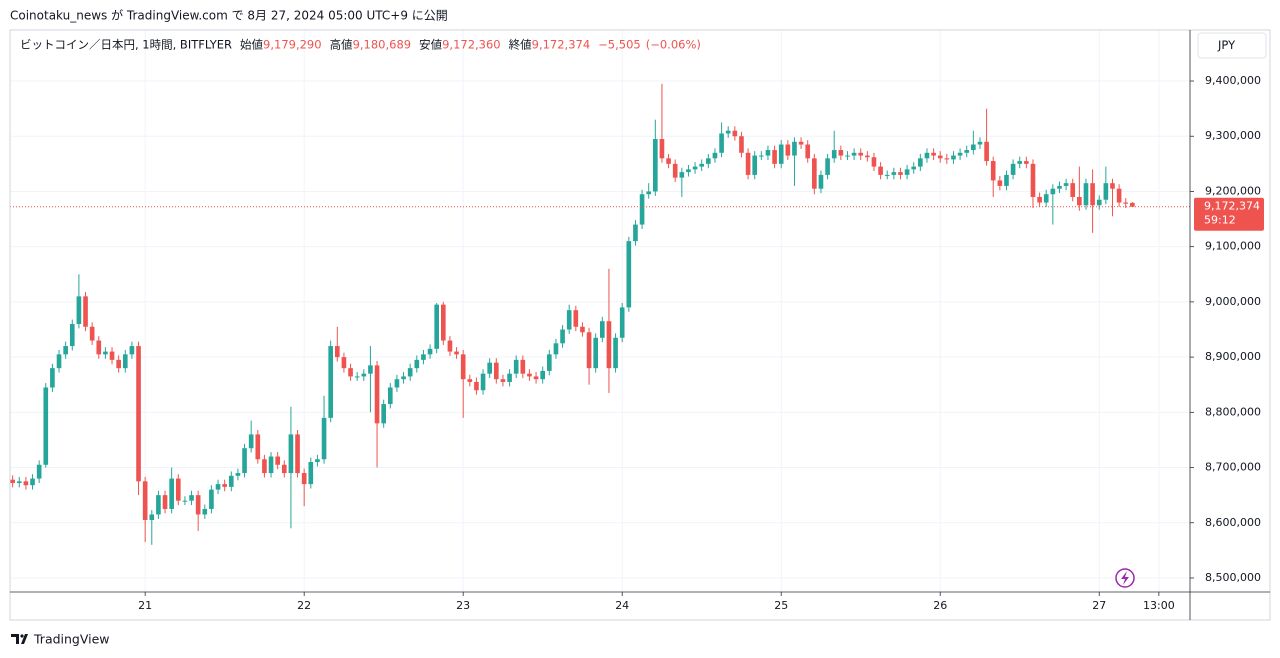  Describe the element at coordinates (1233, 246) in the screenshot. I see `y-tick-label: 9,100,000` at that location.